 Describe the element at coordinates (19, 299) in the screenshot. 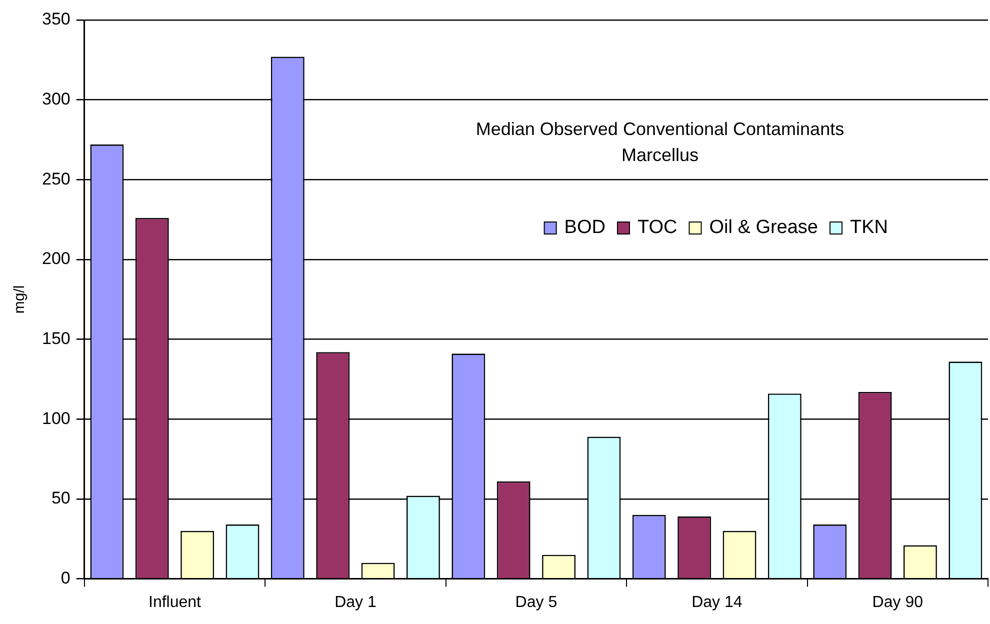

I see `y-axis-title: mg/l` at that location.